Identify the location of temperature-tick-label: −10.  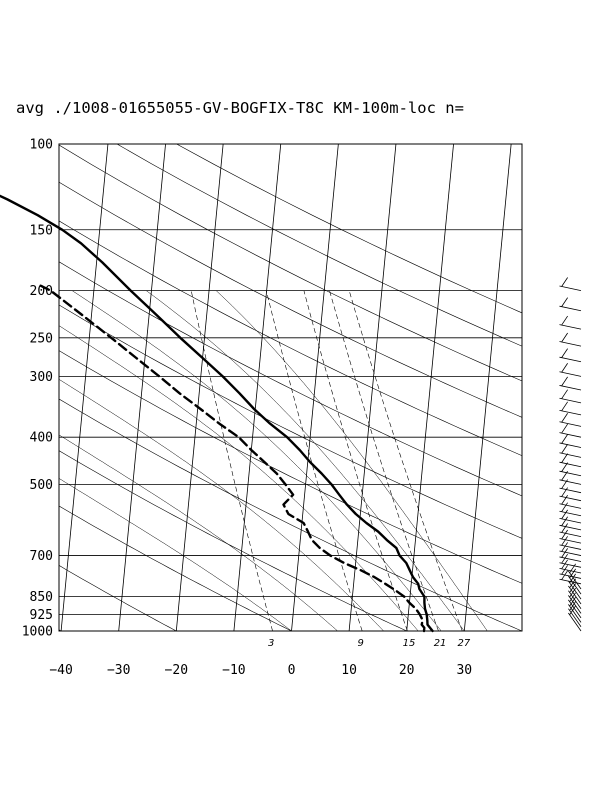
(233, 670).